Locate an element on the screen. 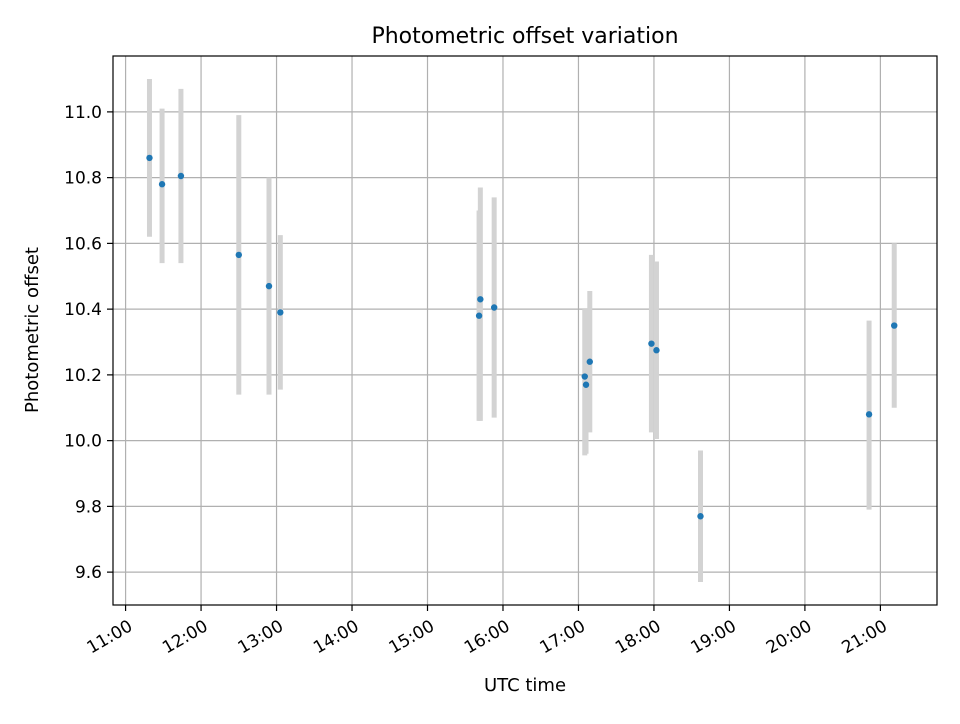 The height and width of the screenshot is (724, 960). y-tick-label: 10.2 is located at coordinates (83, 376).